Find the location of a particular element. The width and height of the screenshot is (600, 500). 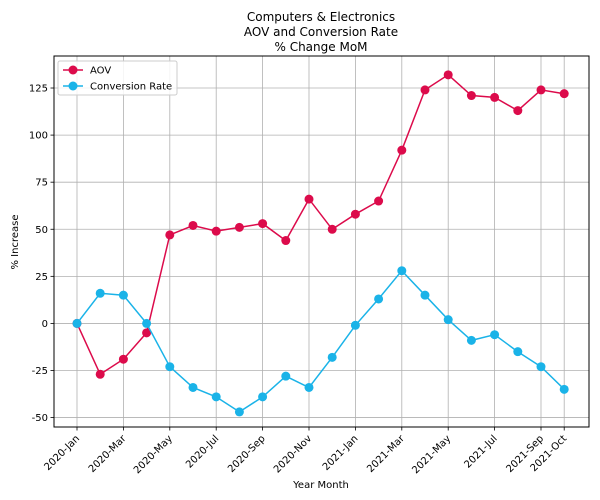

y-axis-label: % Increase is located at coordinates (15, 242).